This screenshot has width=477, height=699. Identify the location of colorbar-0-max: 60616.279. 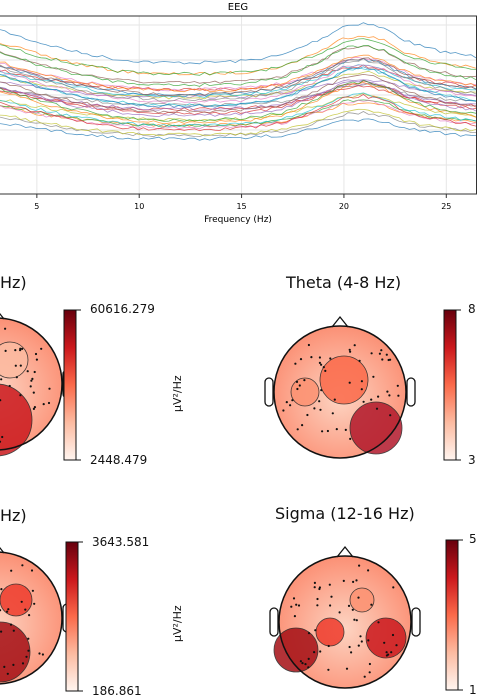
(122, 309).